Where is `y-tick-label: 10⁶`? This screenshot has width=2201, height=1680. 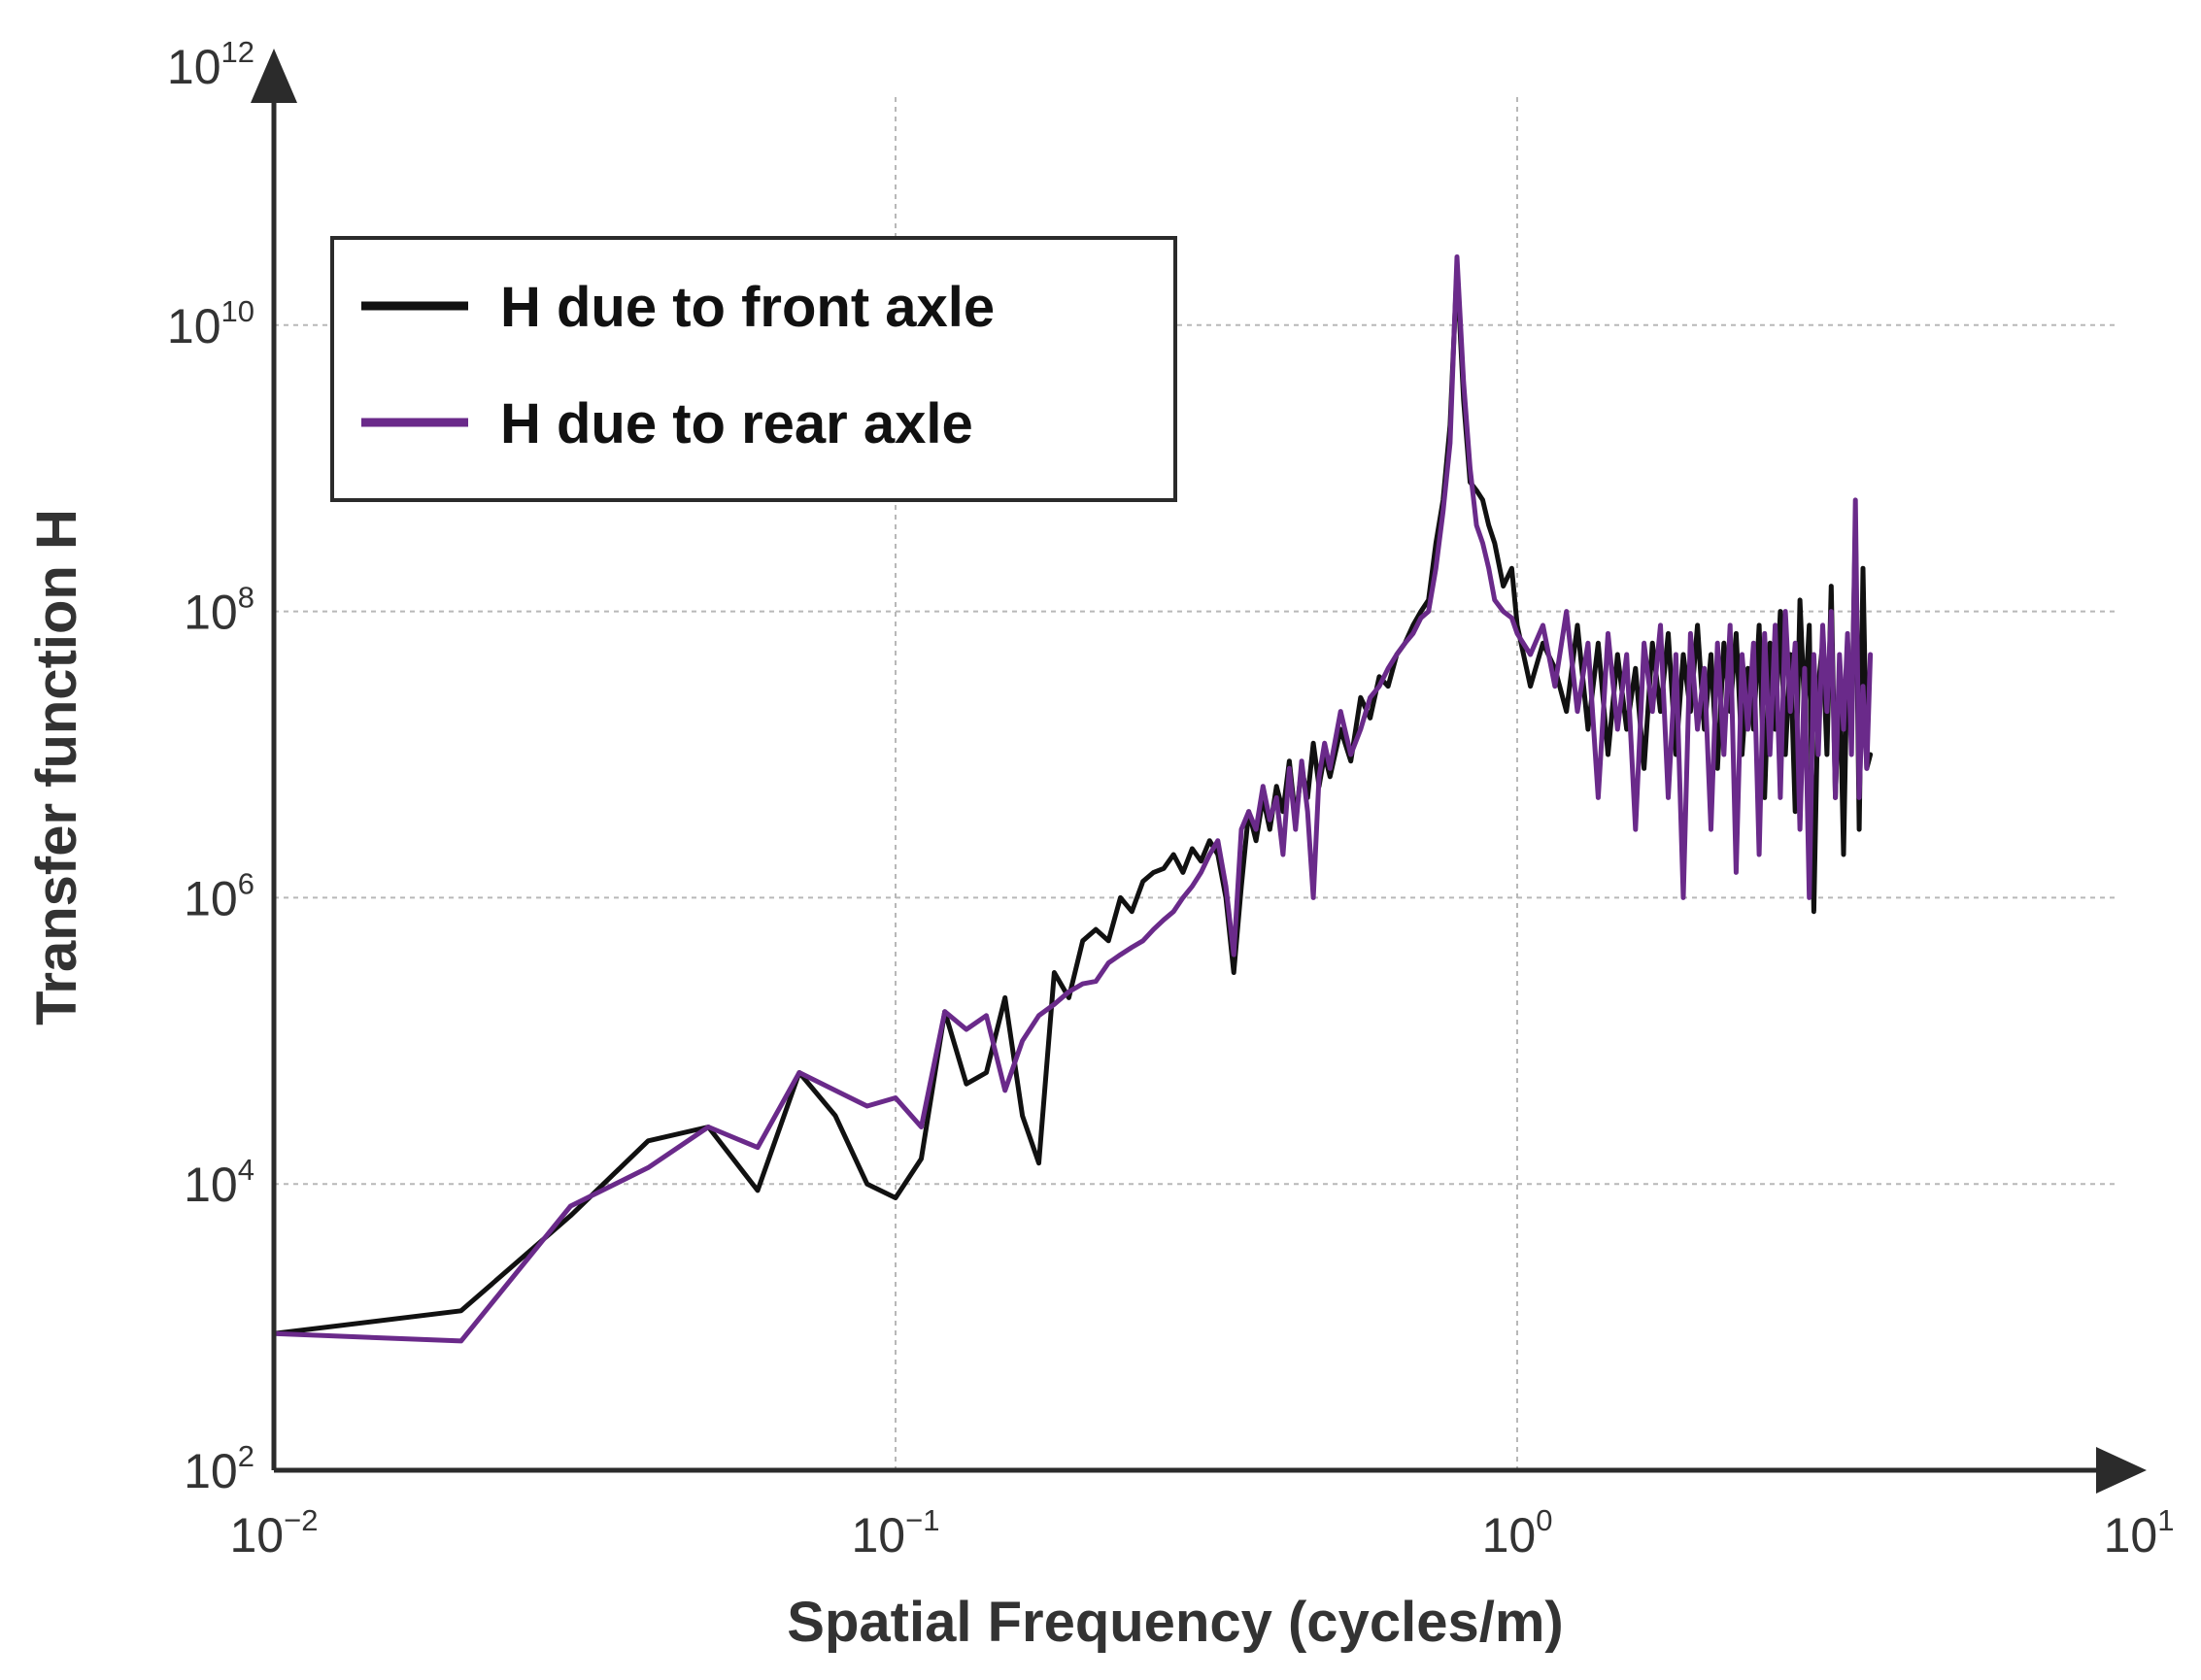
y-tick-label: 10⁶ is located at coordinates (219, 895).